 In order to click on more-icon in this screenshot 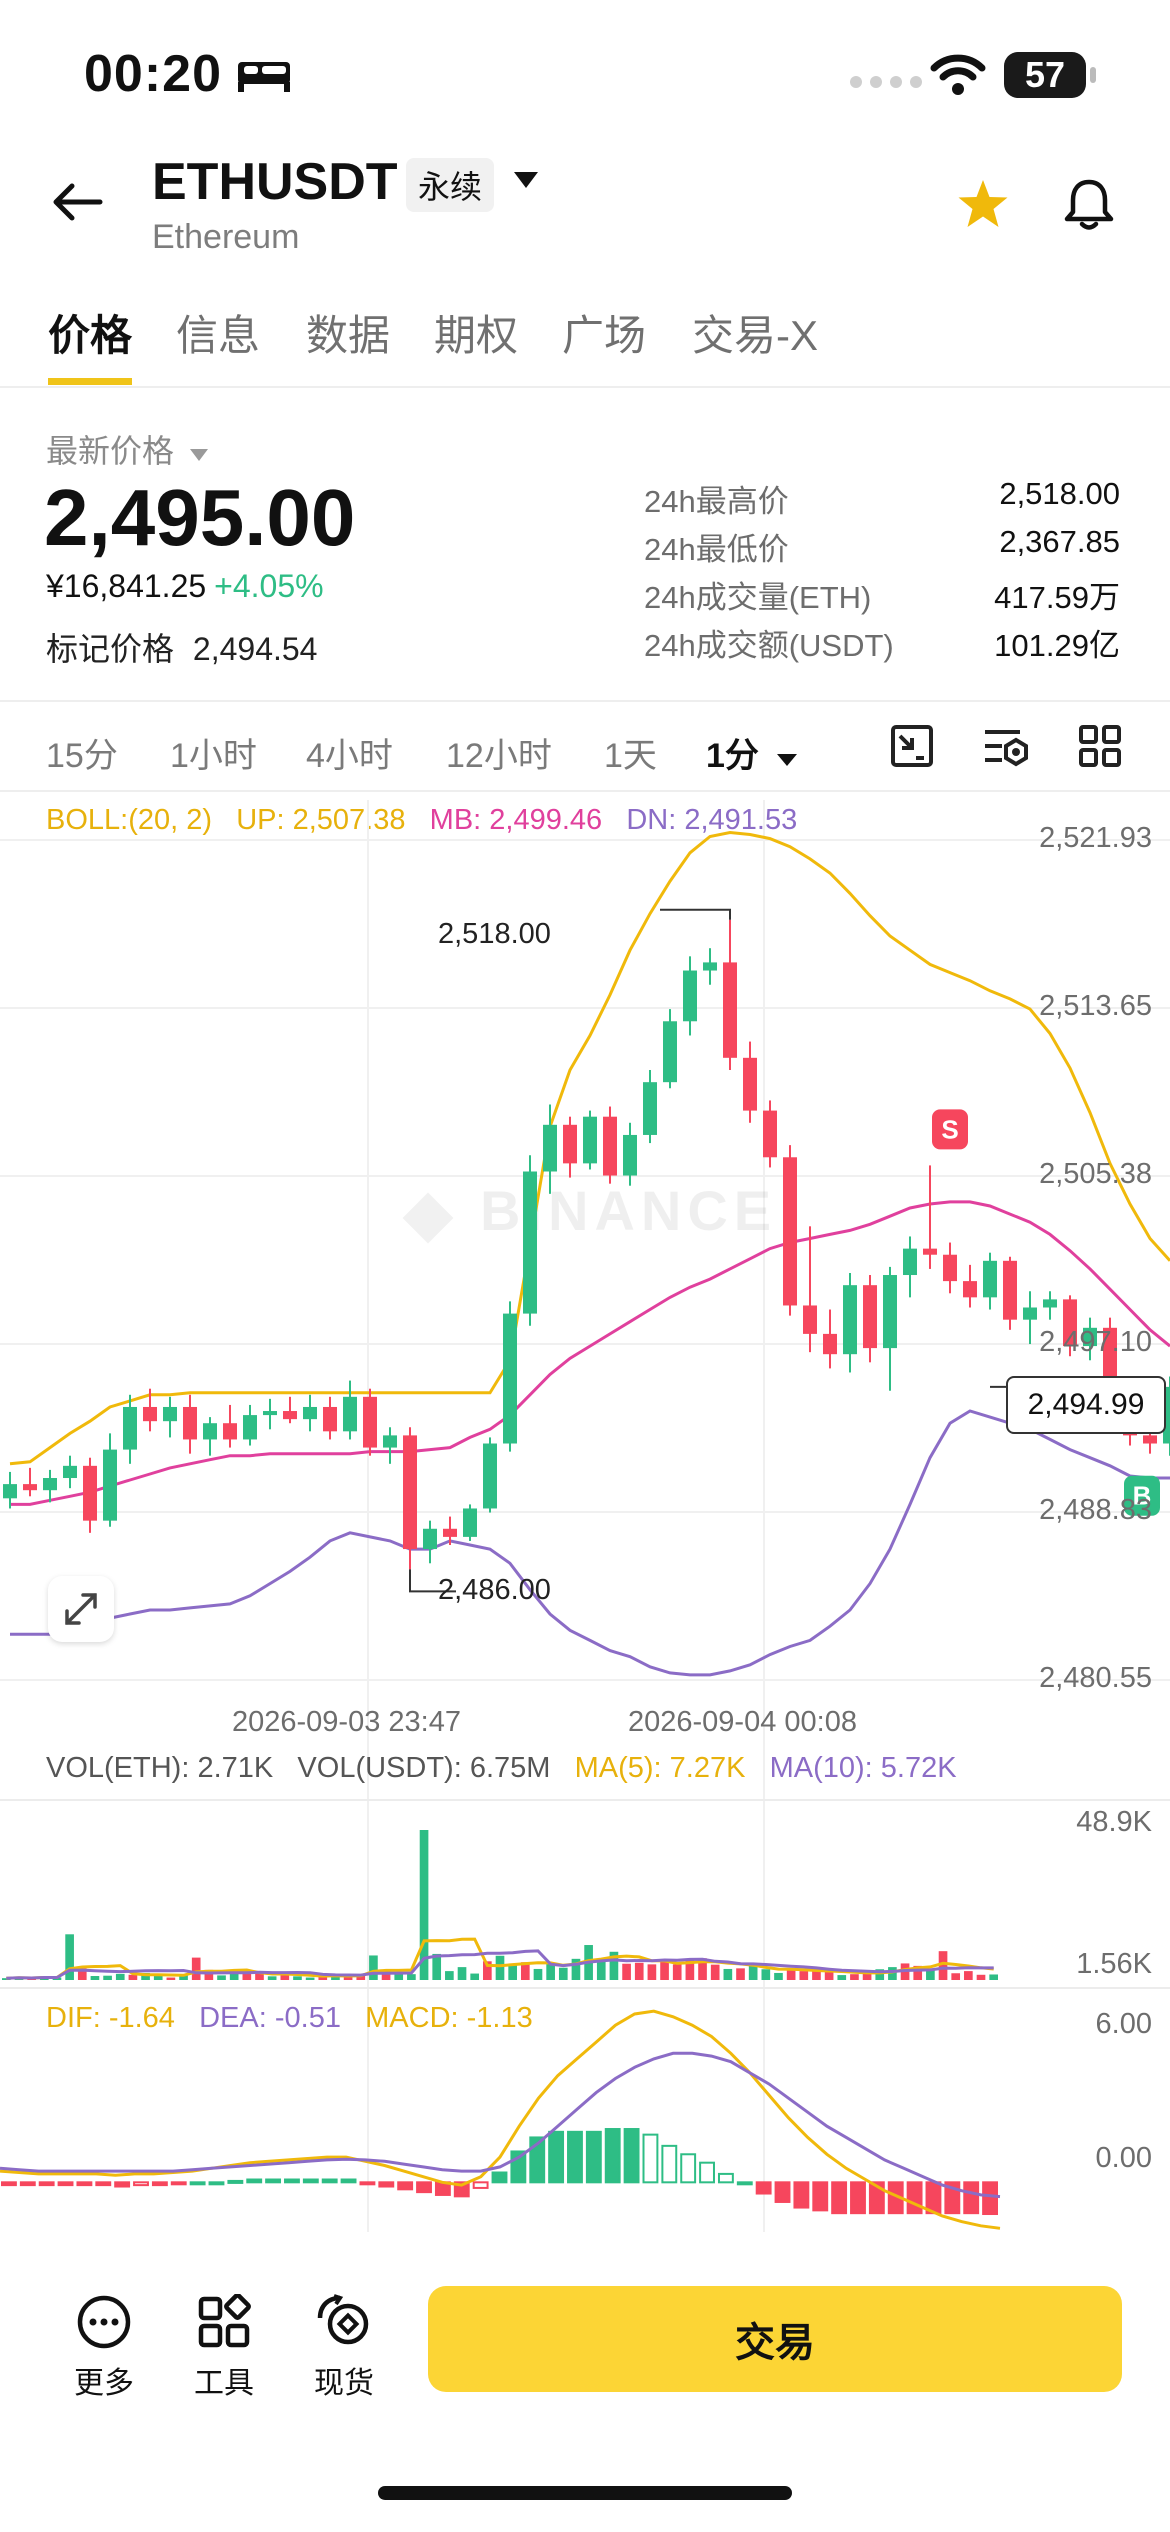, I will do `click(104, 2322)`.